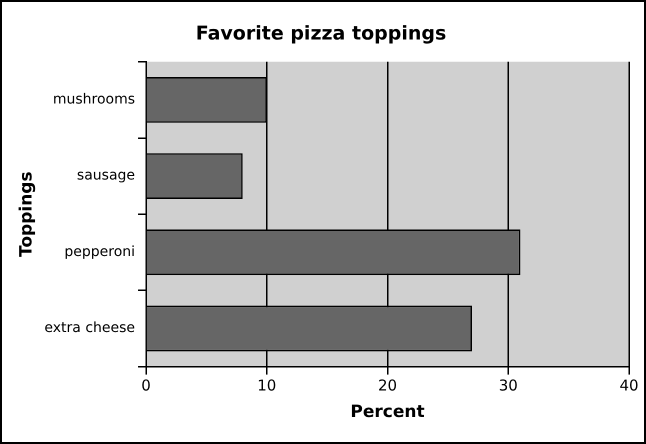  Describe the element at coordinates (266, 385) in the screenshot. I see `x-tick-label: 10` at that location.